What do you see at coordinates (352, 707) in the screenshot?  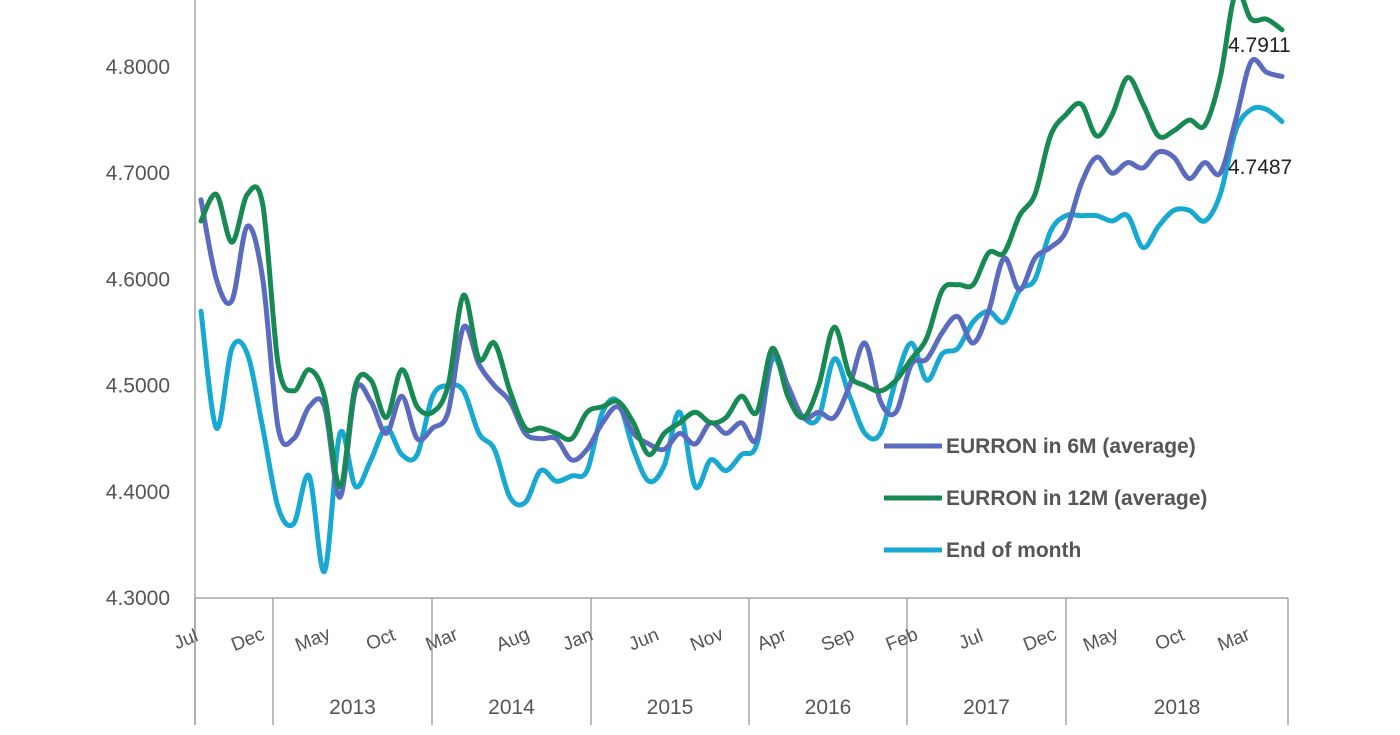 I see `year-label: 2013` at bounding box center [352, 707].